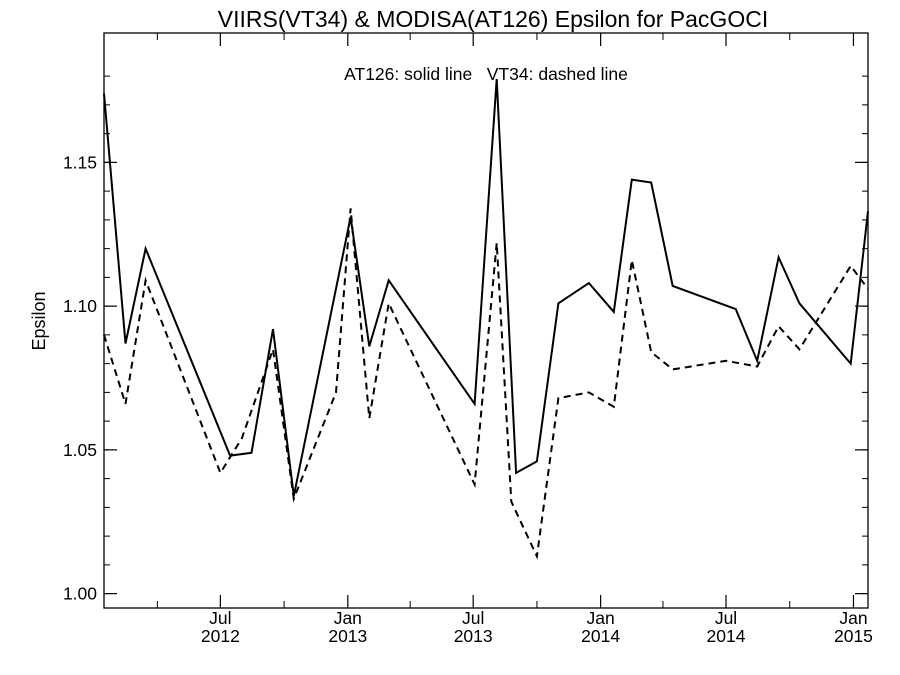 The width and height of the screenshot is (900, 675). What do you see at coordinates (39, 320) in the screenshot?
I see `y-axis-label: Epsilon` at bounding box center [39, 320].